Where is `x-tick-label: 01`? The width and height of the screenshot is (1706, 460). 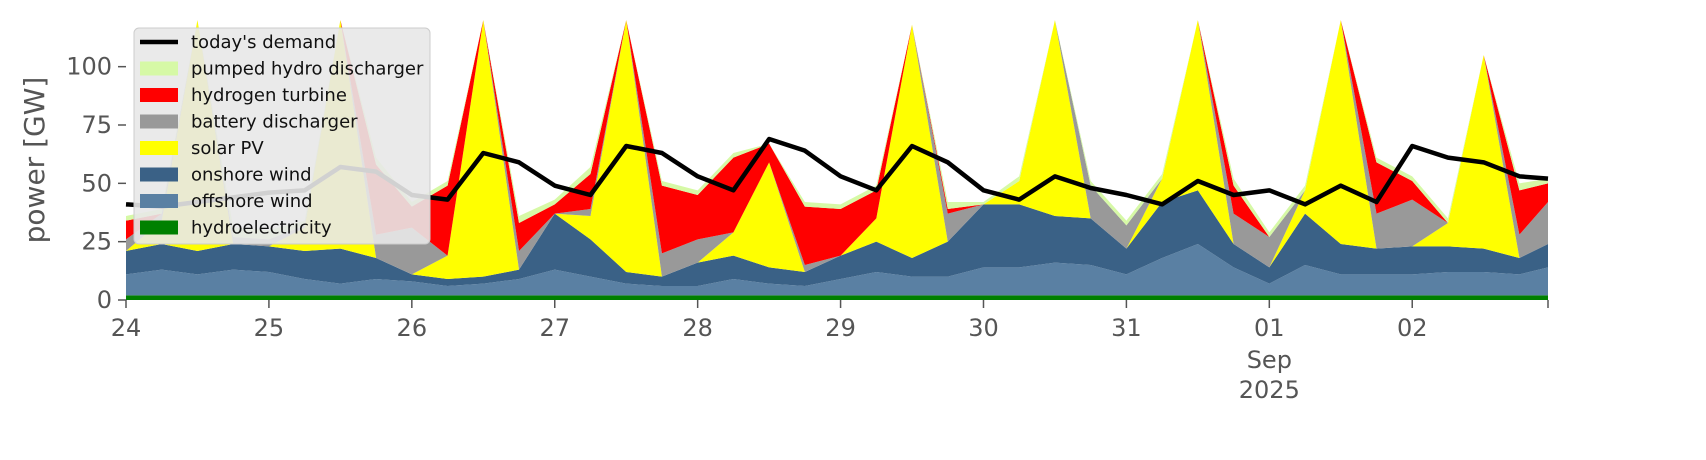 x-tick-label: 01 is located at coordinates (1269, 328).